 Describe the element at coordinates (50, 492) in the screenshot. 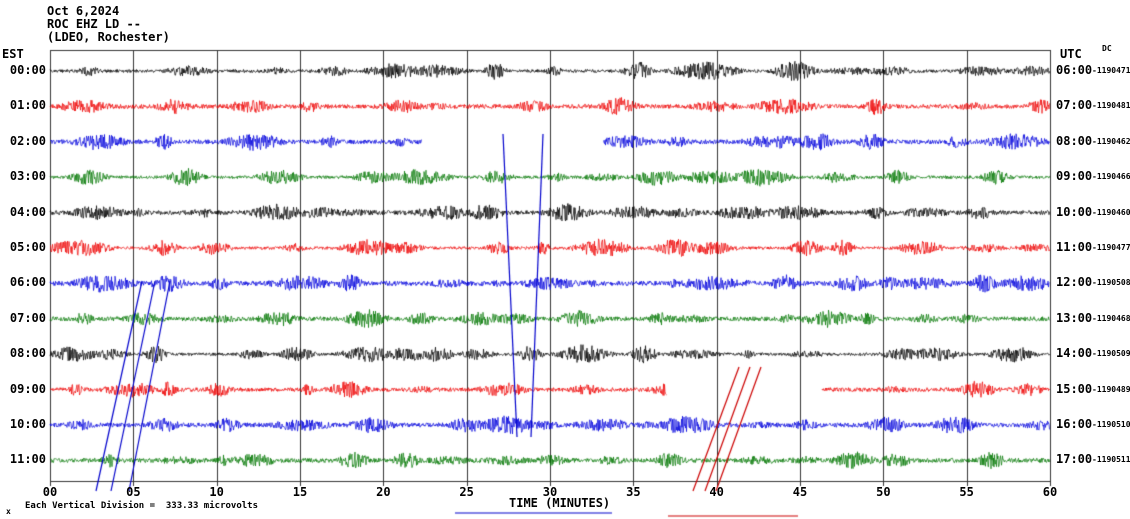

I see `x-tick-label: 00` at that location.